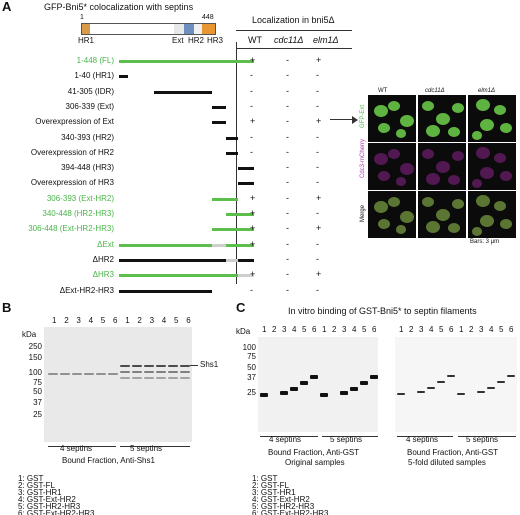  Describe the element at coordinates (72, 152) in the screenshot. I see `construct-label: Overexpression of HR2` at that location.